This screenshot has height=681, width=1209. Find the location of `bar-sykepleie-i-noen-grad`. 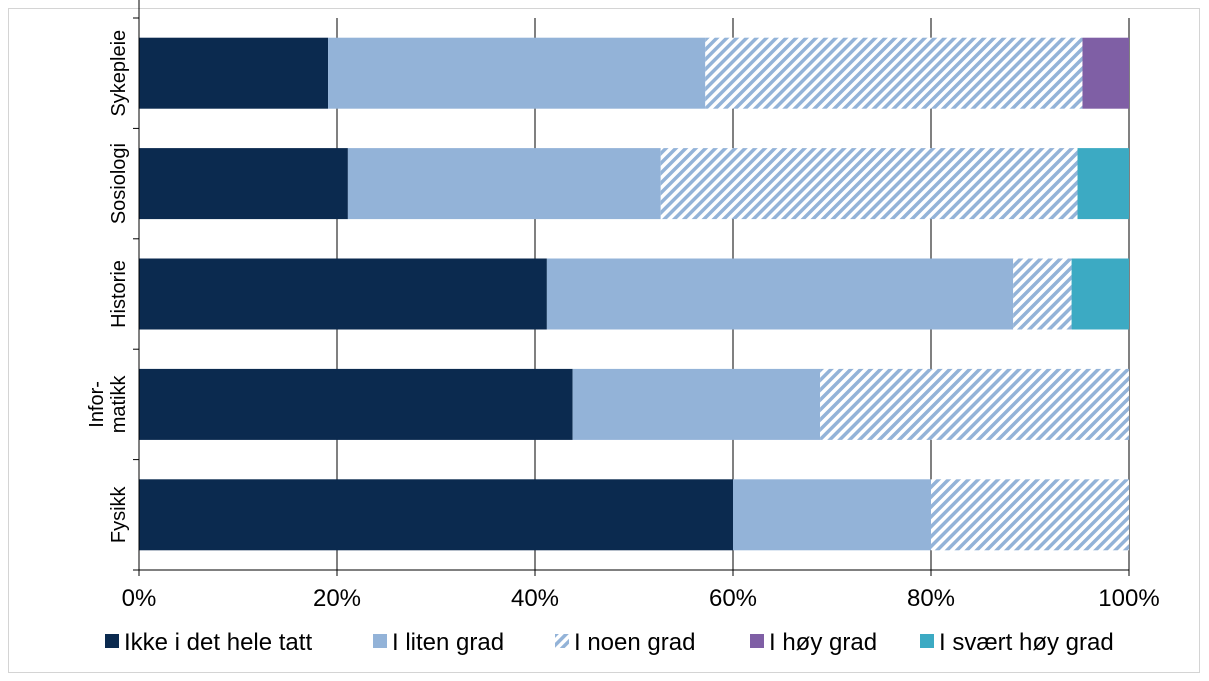

bar-sykepleie-i-noen-grad is located at coordinates (894, 73).